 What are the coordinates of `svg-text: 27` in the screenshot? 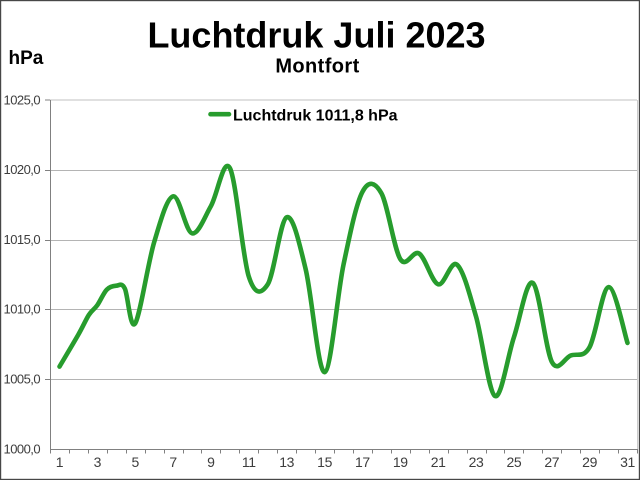 It's located at (551, 462).